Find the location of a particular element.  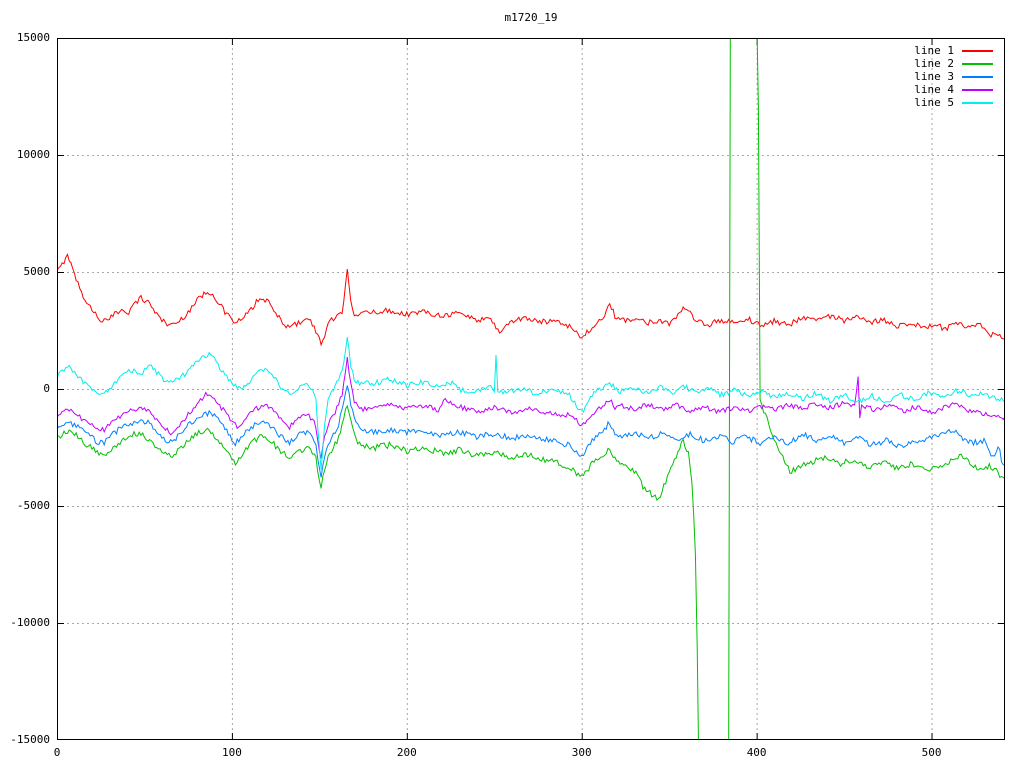

legend-item: line 5 is located at coordinates (953, 102).